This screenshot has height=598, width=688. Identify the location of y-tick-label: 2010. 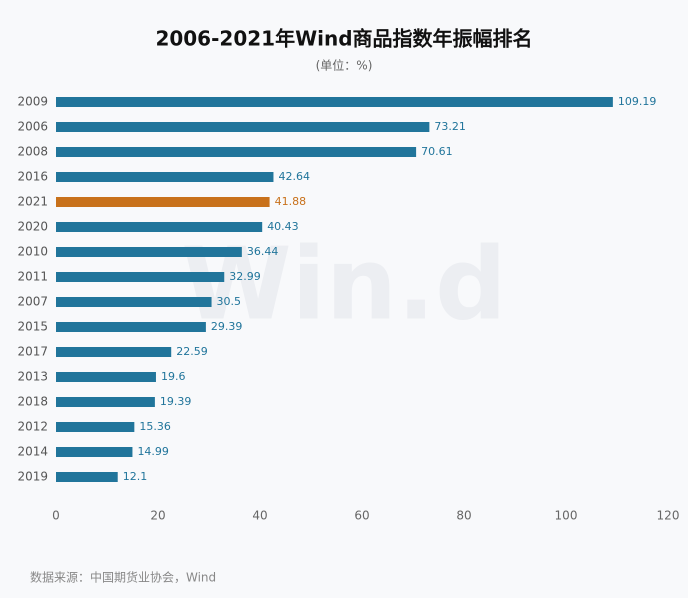
(32, 252).